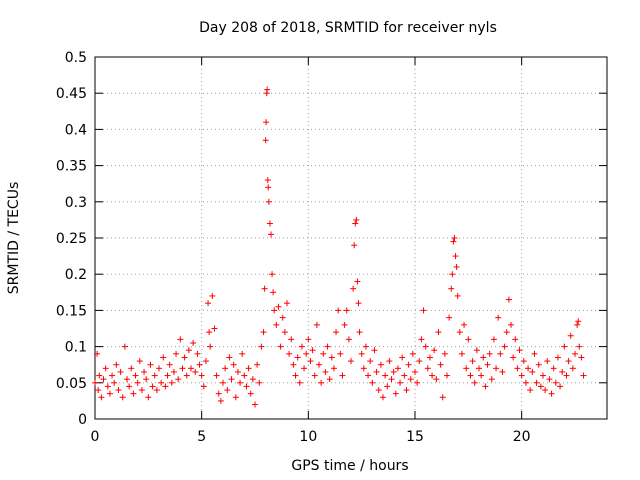 Image resolution: width=640 pixels, height=480 pixels. I want to click on y-tick-label: 0.5, so click(76, 58).